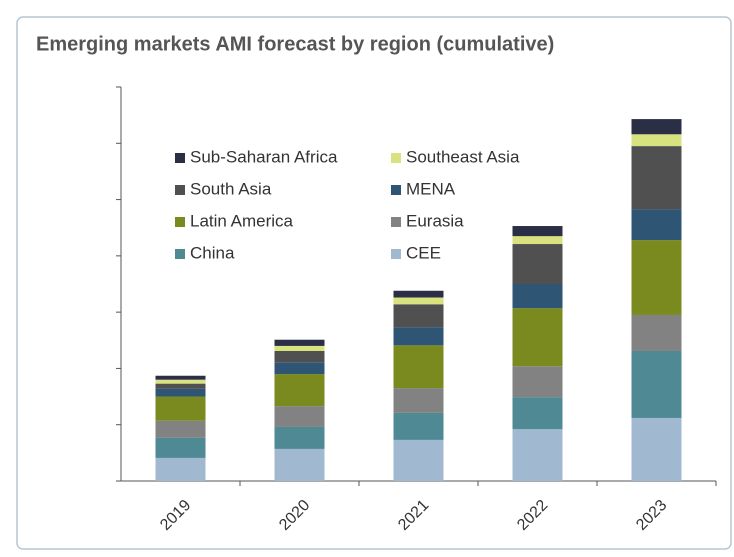 This screenshot has width=734, height=557. What do you see at coordinates (212, 252) in the screenshot?
I see `legend-label: China` at bounding box center [212, 252].